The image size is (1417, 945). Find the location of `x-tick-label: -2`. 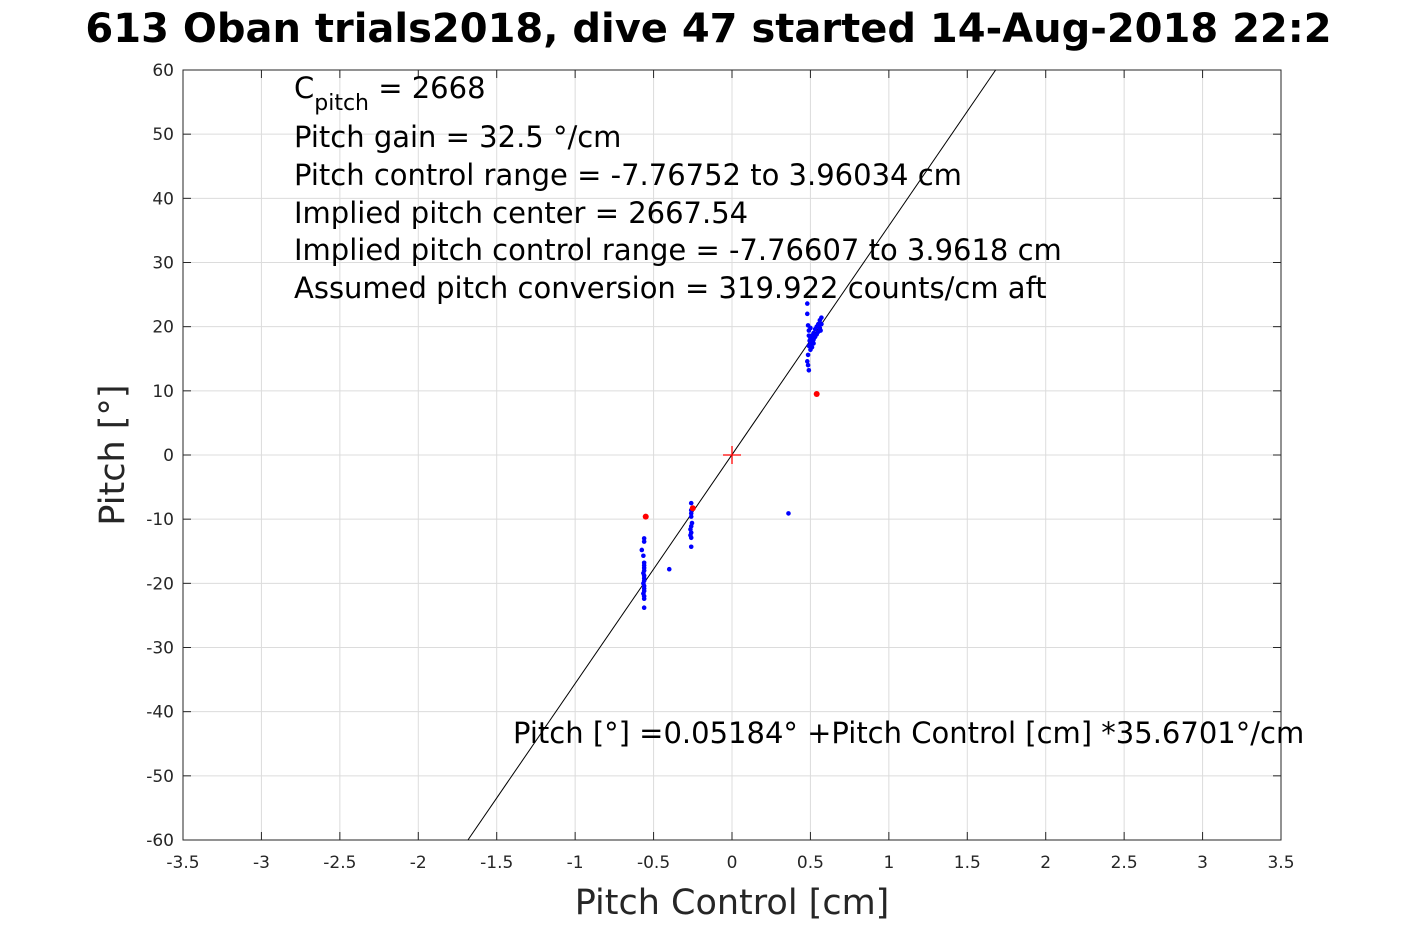

x-tick-label: -2 is located at coordinates (418, 863).